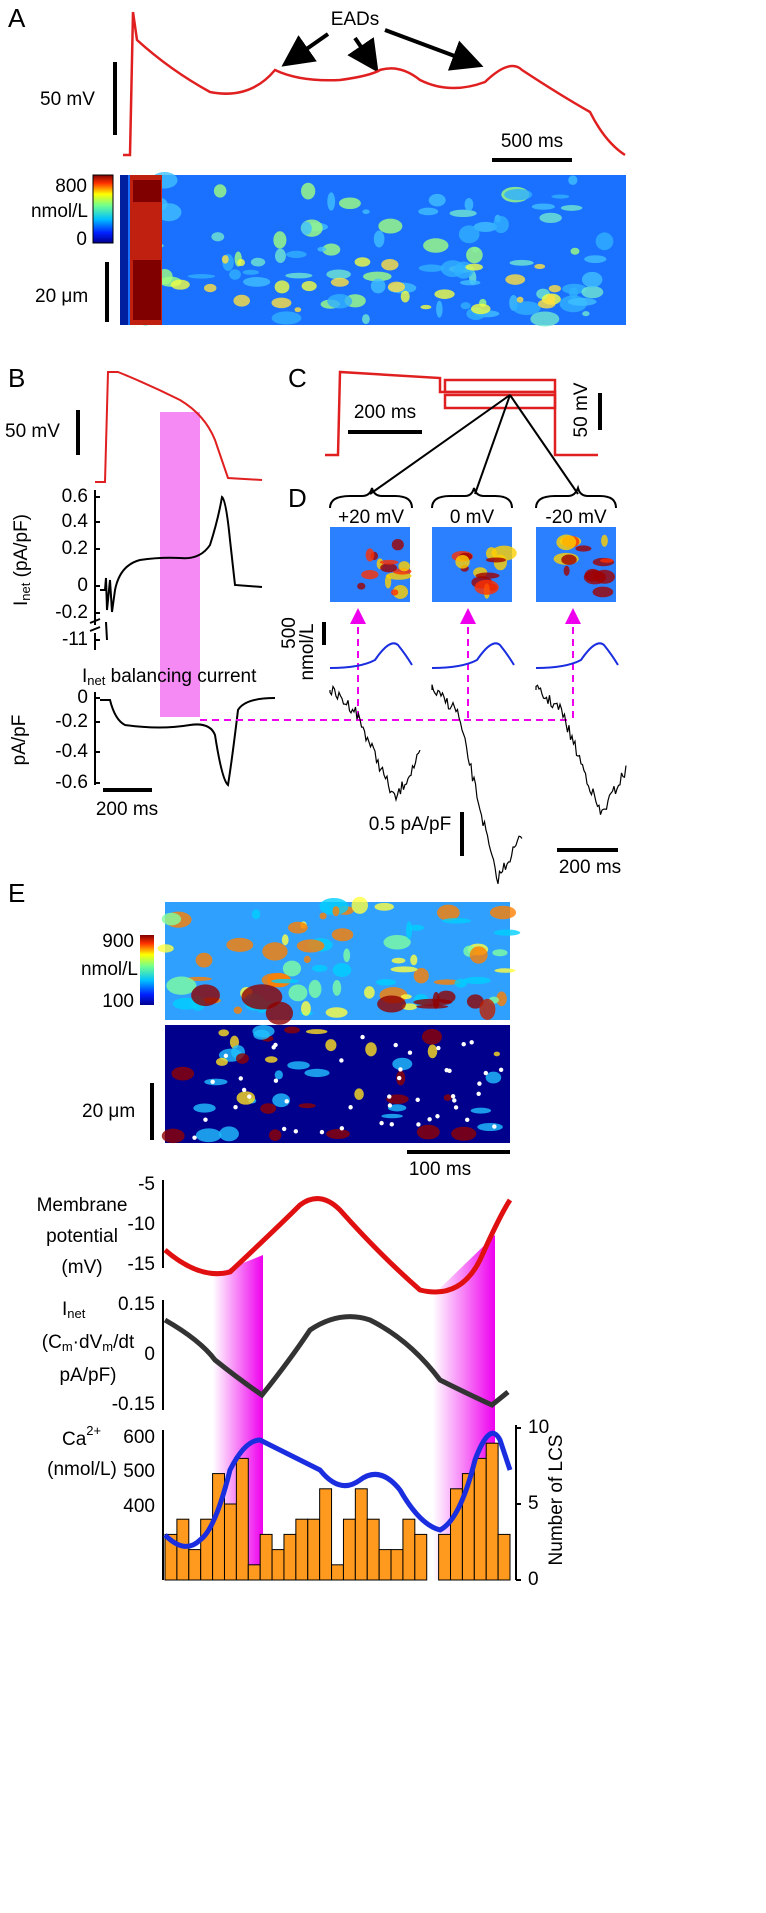 The width and height of the screenshot is (766, 1913). What do you see at coordinates (52, 1342) in the screenshot?
I see `label-part: (C` at bounding box center [52, 1342].